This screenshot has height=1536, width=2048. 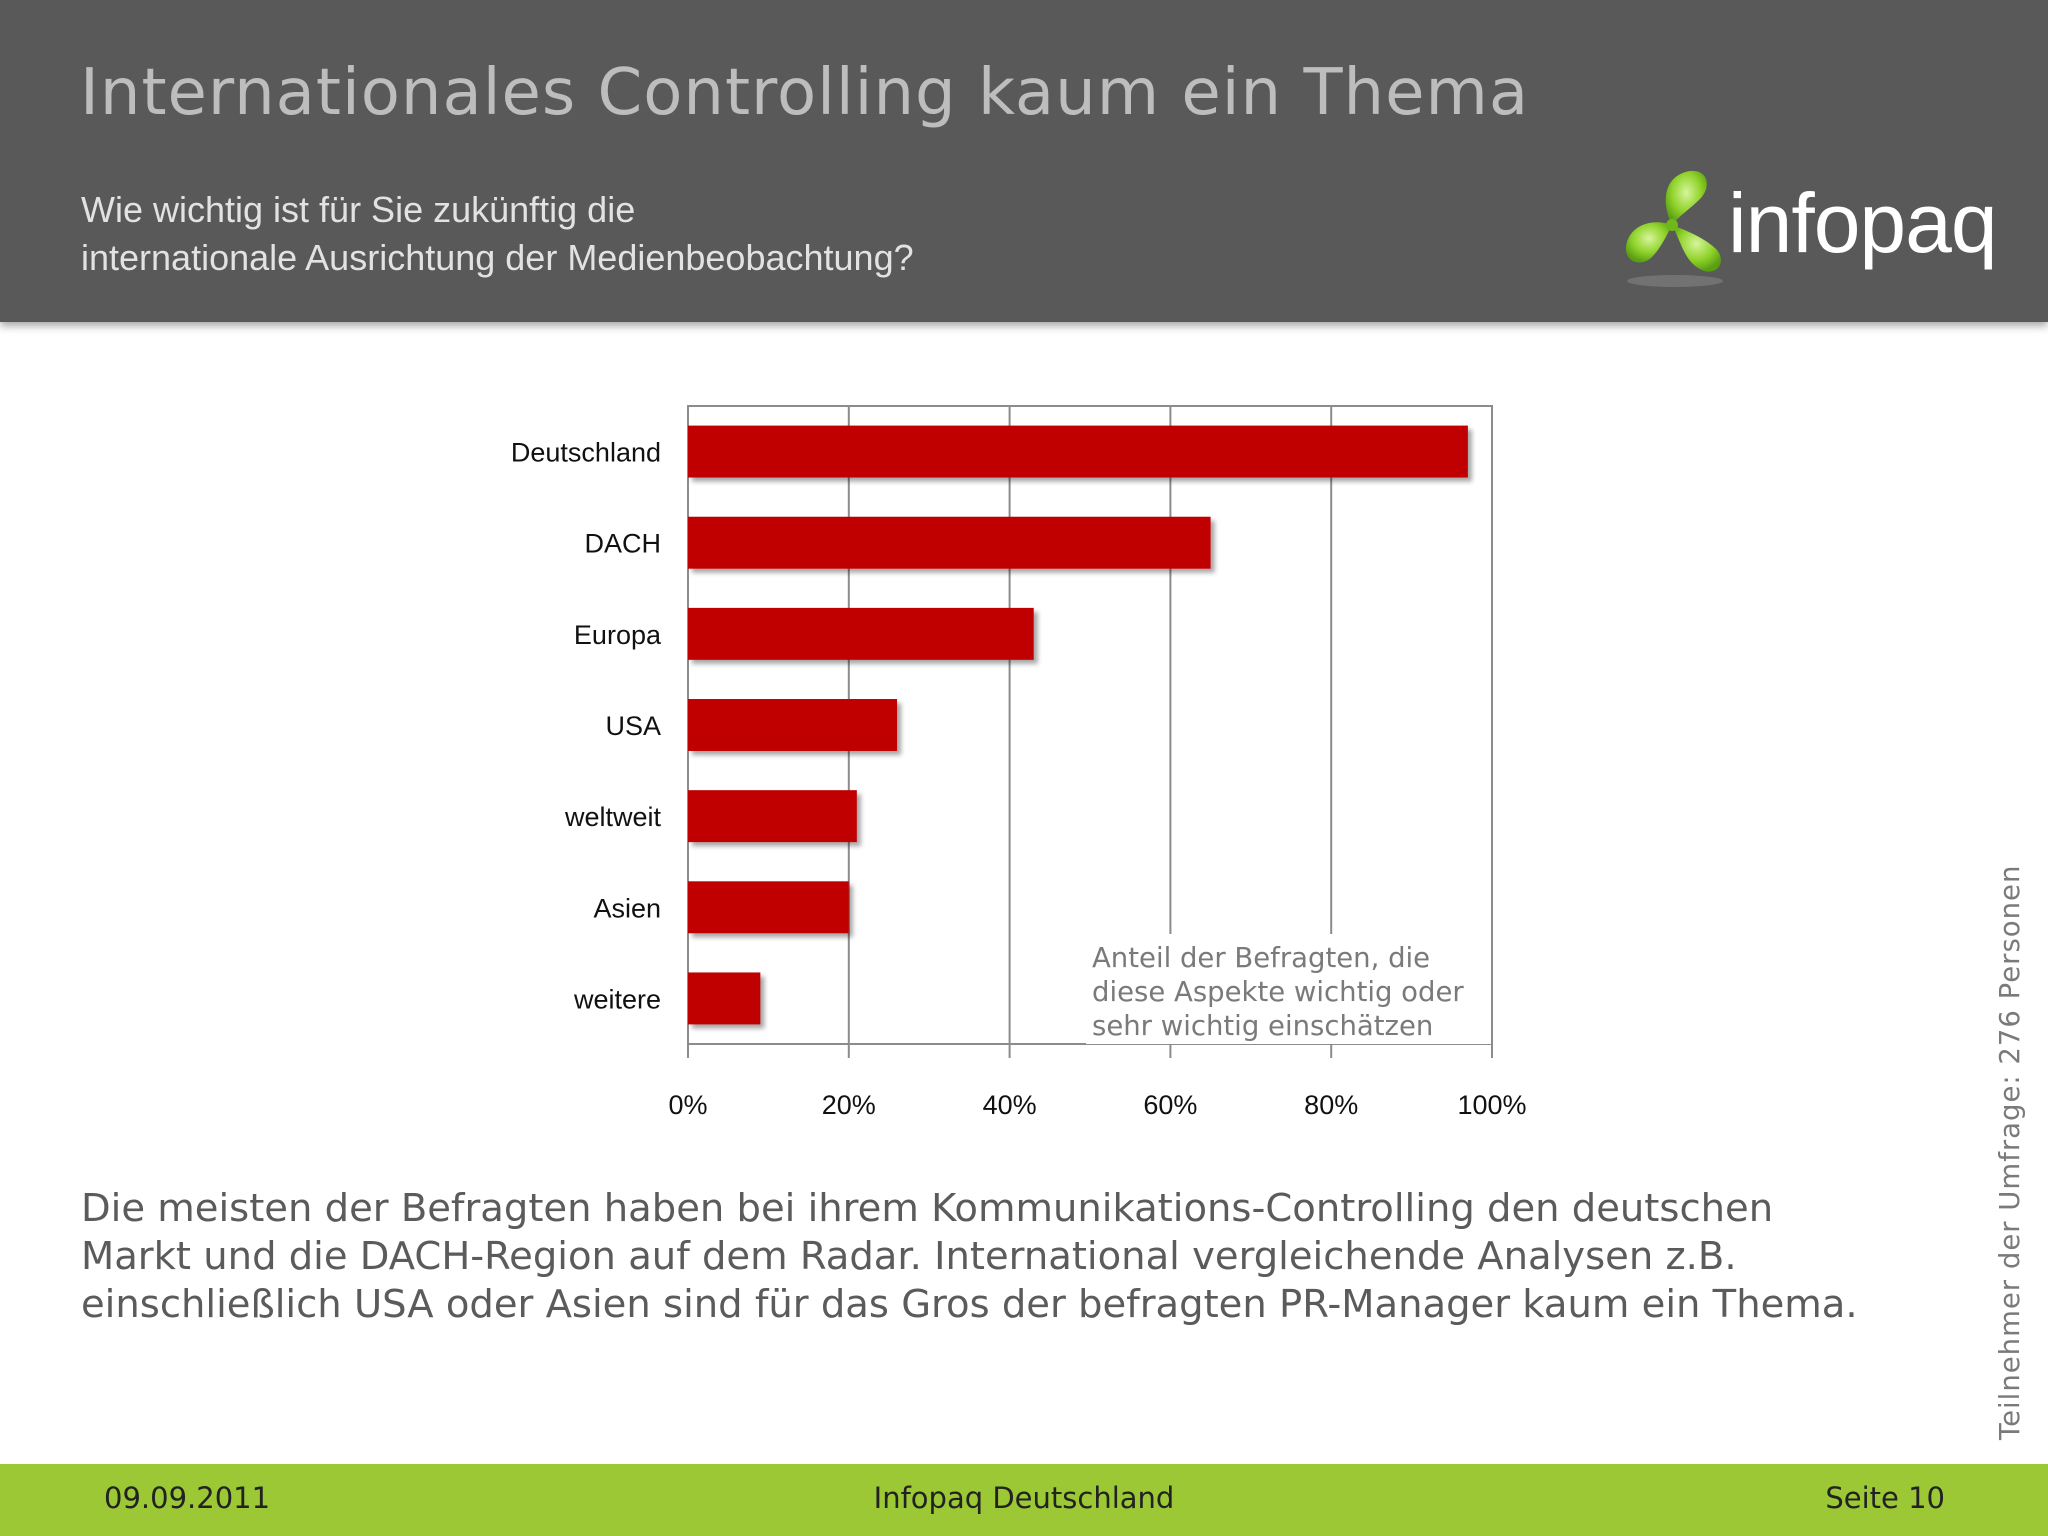 I want to click on footer-company: Infopaq Deutschland, so click(x=1024, y=1498).